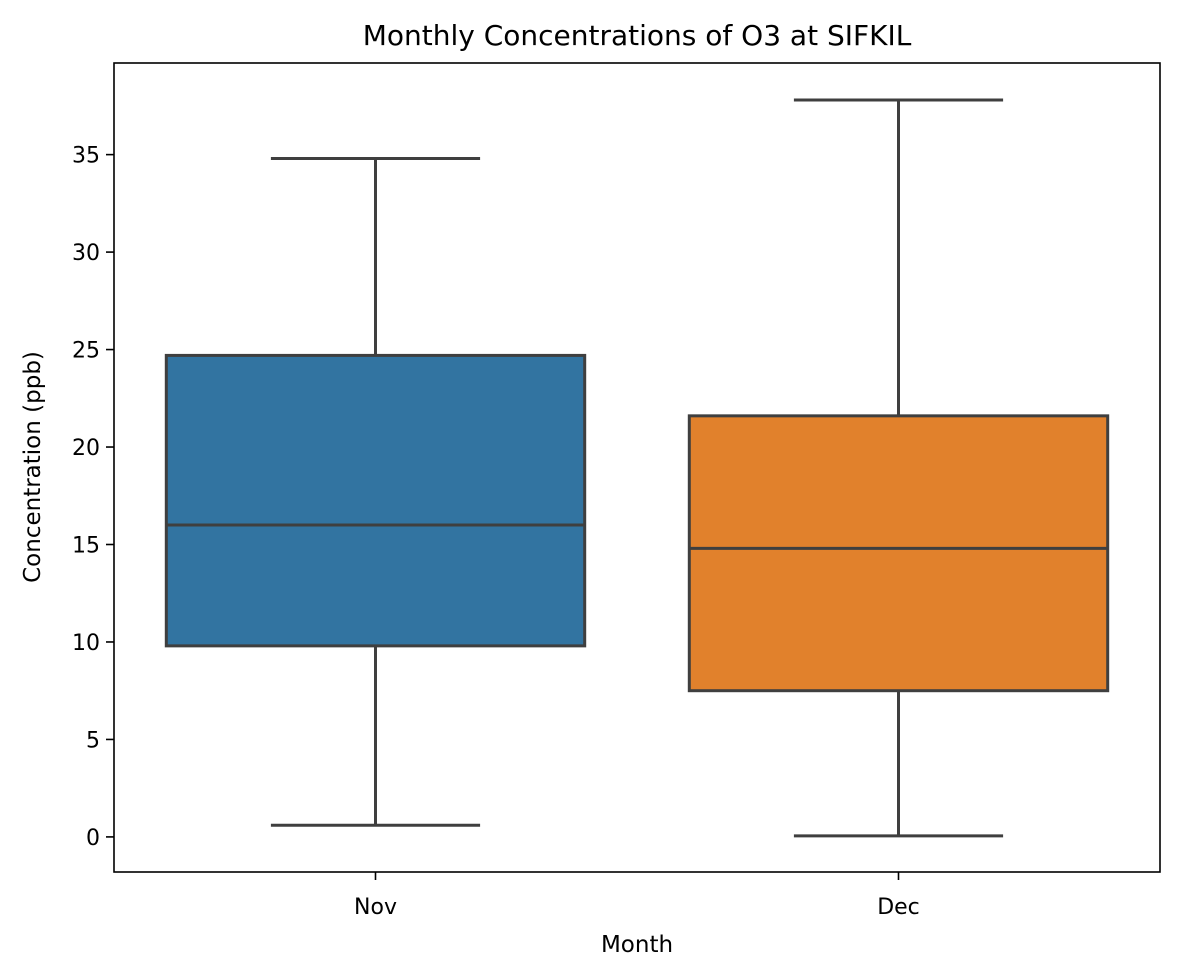 This screenshot has height=980, width=1180. What do you see at coordinates (86, 351) in the screenshot?
I see `y-tick-label: 25` at bounding box center [86, 351].